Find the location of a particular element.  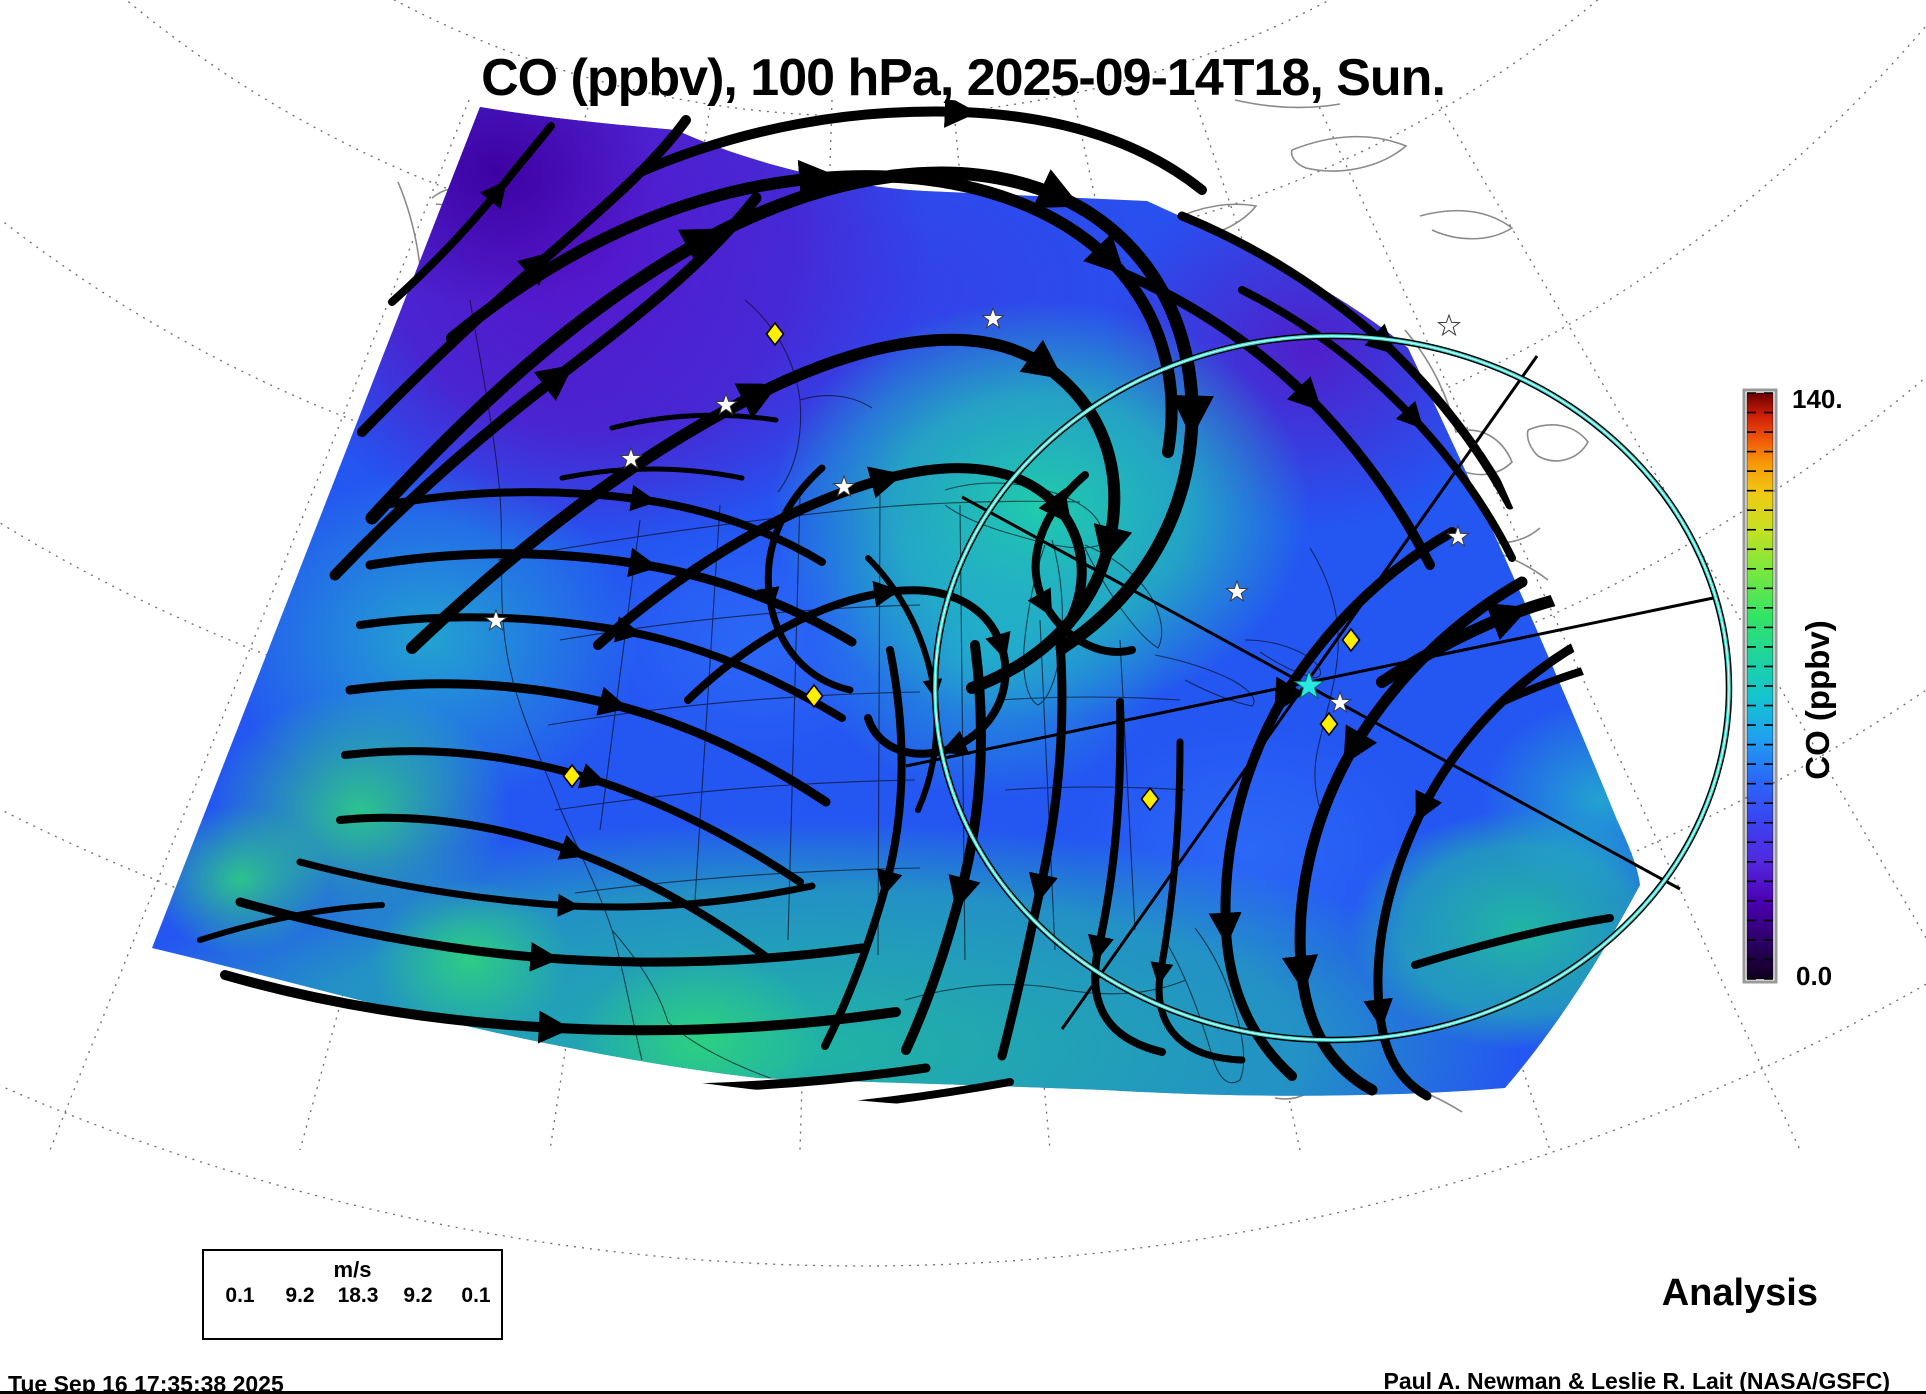

wind-speed-value: 18.3 is located at coordinates (358, 1295).